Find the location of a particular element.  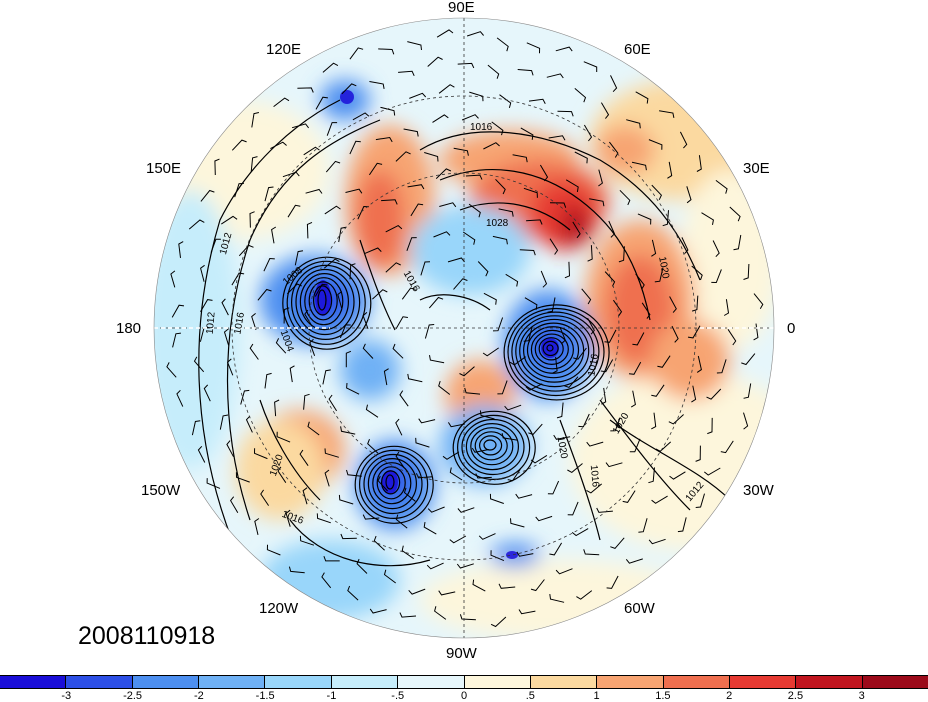

lon-label-90e: 90E is located at coordinates (461, 8).